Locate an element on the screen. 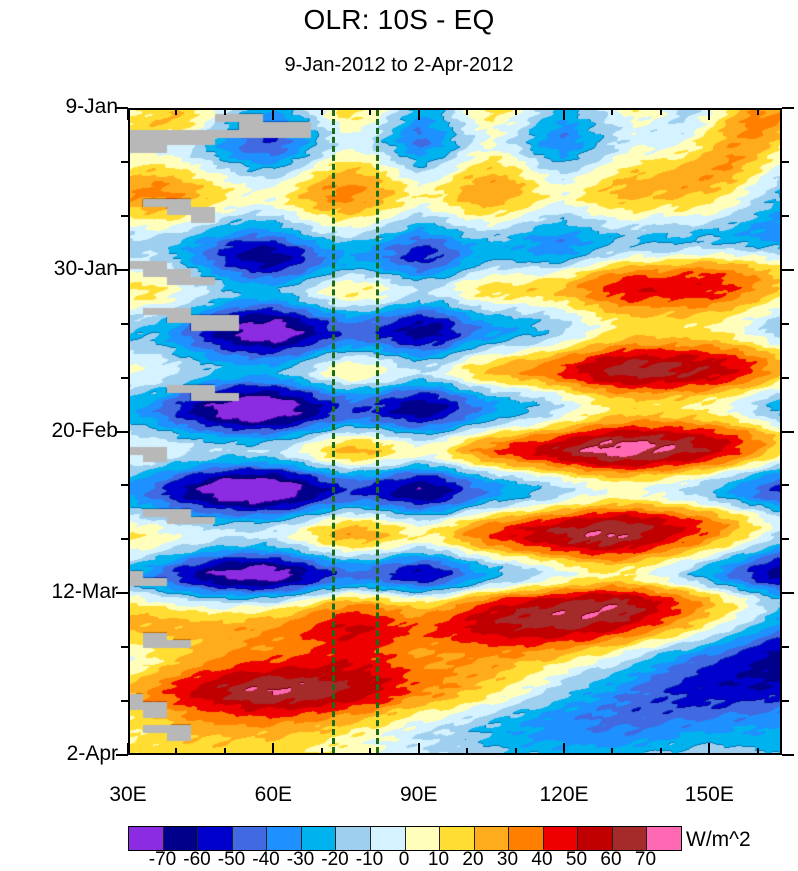 This screenshot has height=871, width=798. colorbar-tick-label: 70 is located at coordinates (645, 859).